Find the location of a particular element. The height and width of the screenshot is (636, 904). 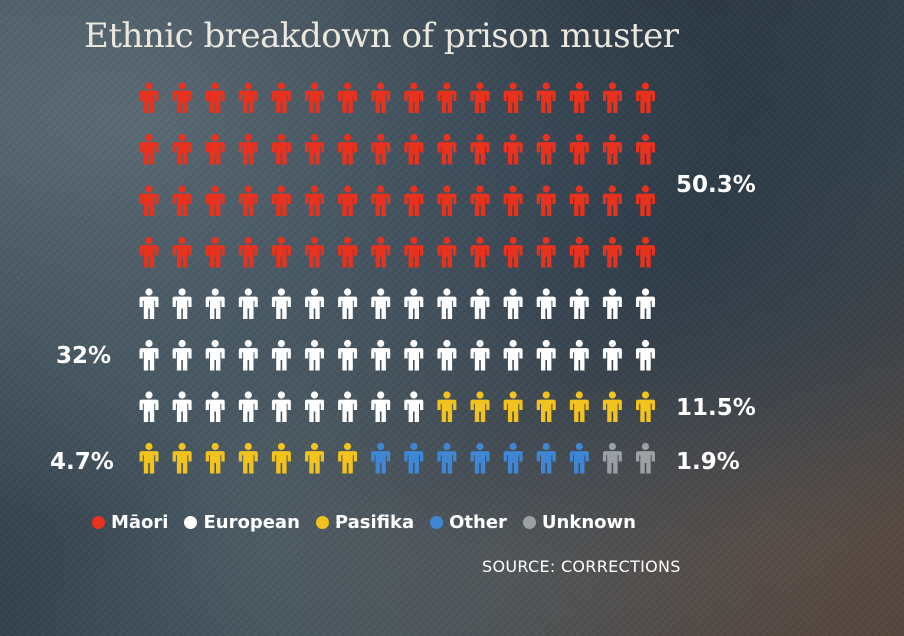

legend-swatch-maori is located at coordinates (98, 522).